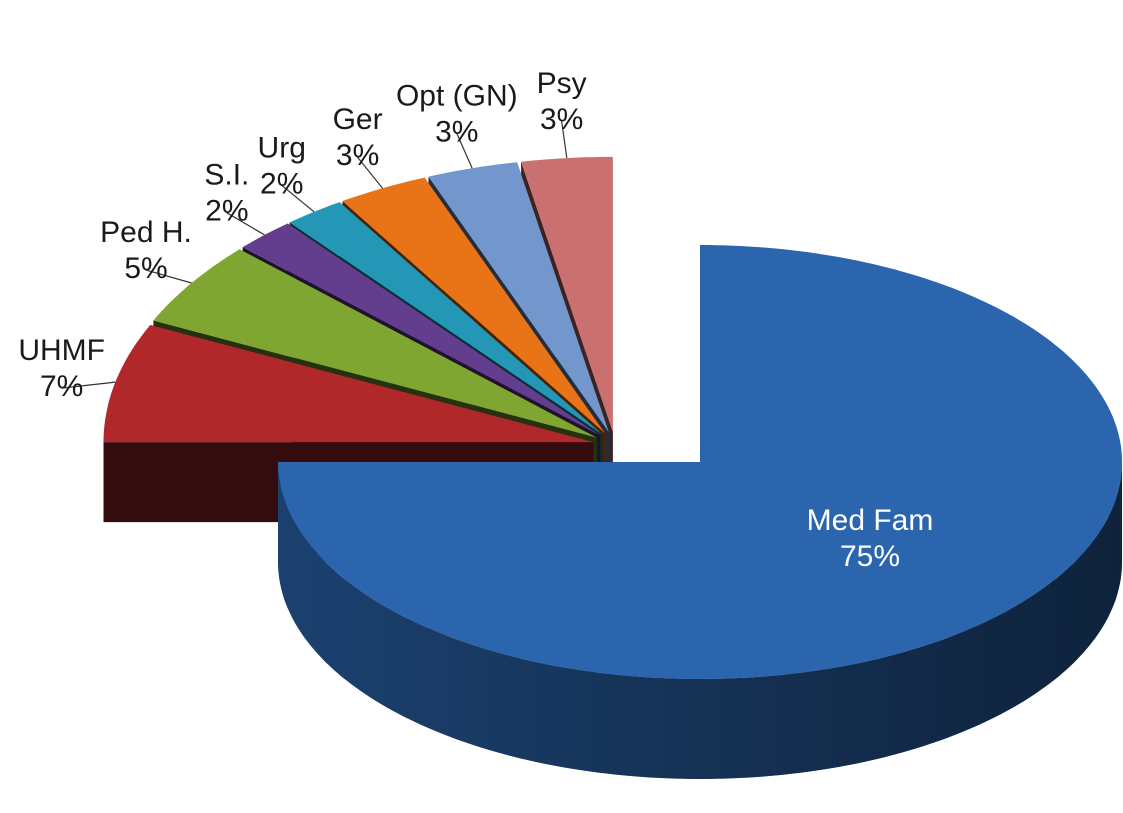 The height and width of the screenshot is (813, 1123). What do you see at coordinates (870, 520) in the screenshot?
I see `category-label: Med Fam` at bounding box center [870, 520].